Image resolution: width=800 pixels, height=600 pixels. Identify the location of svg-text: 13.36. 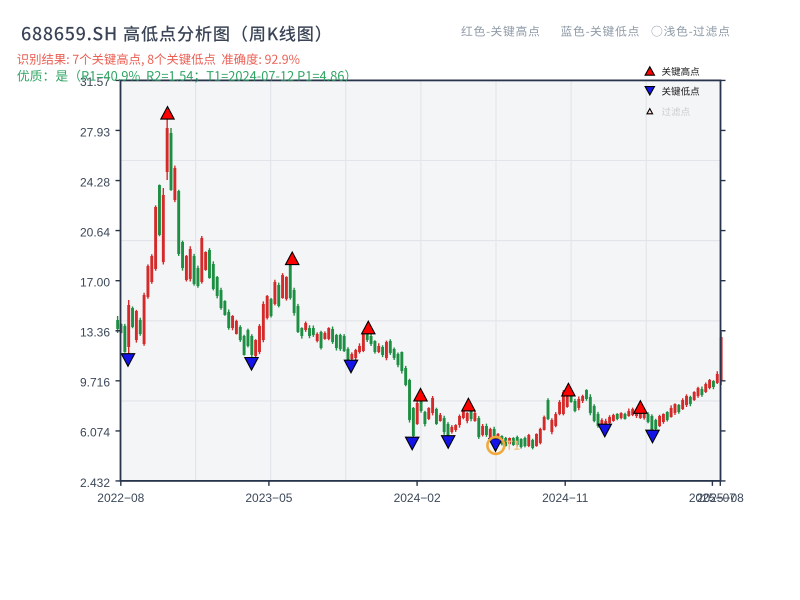
(95, 333).